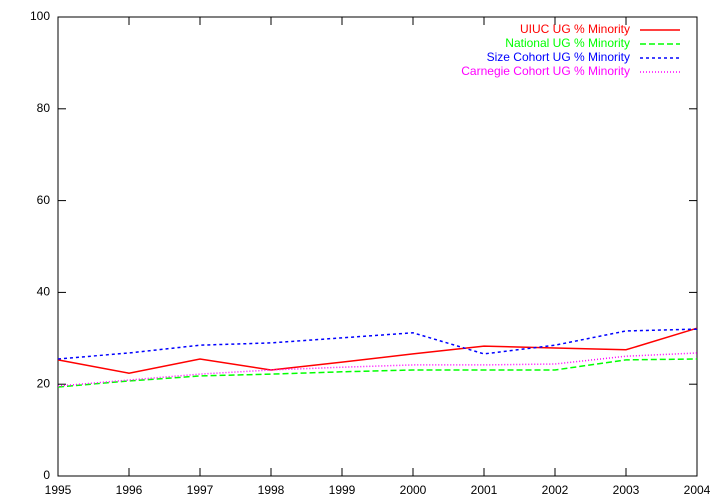 Image resolution: width=720 pixels, height=504 pixels. Describe the element at coordinates (271, 490) in the screenshot. I see `x-tick-label: 1998` at that location.